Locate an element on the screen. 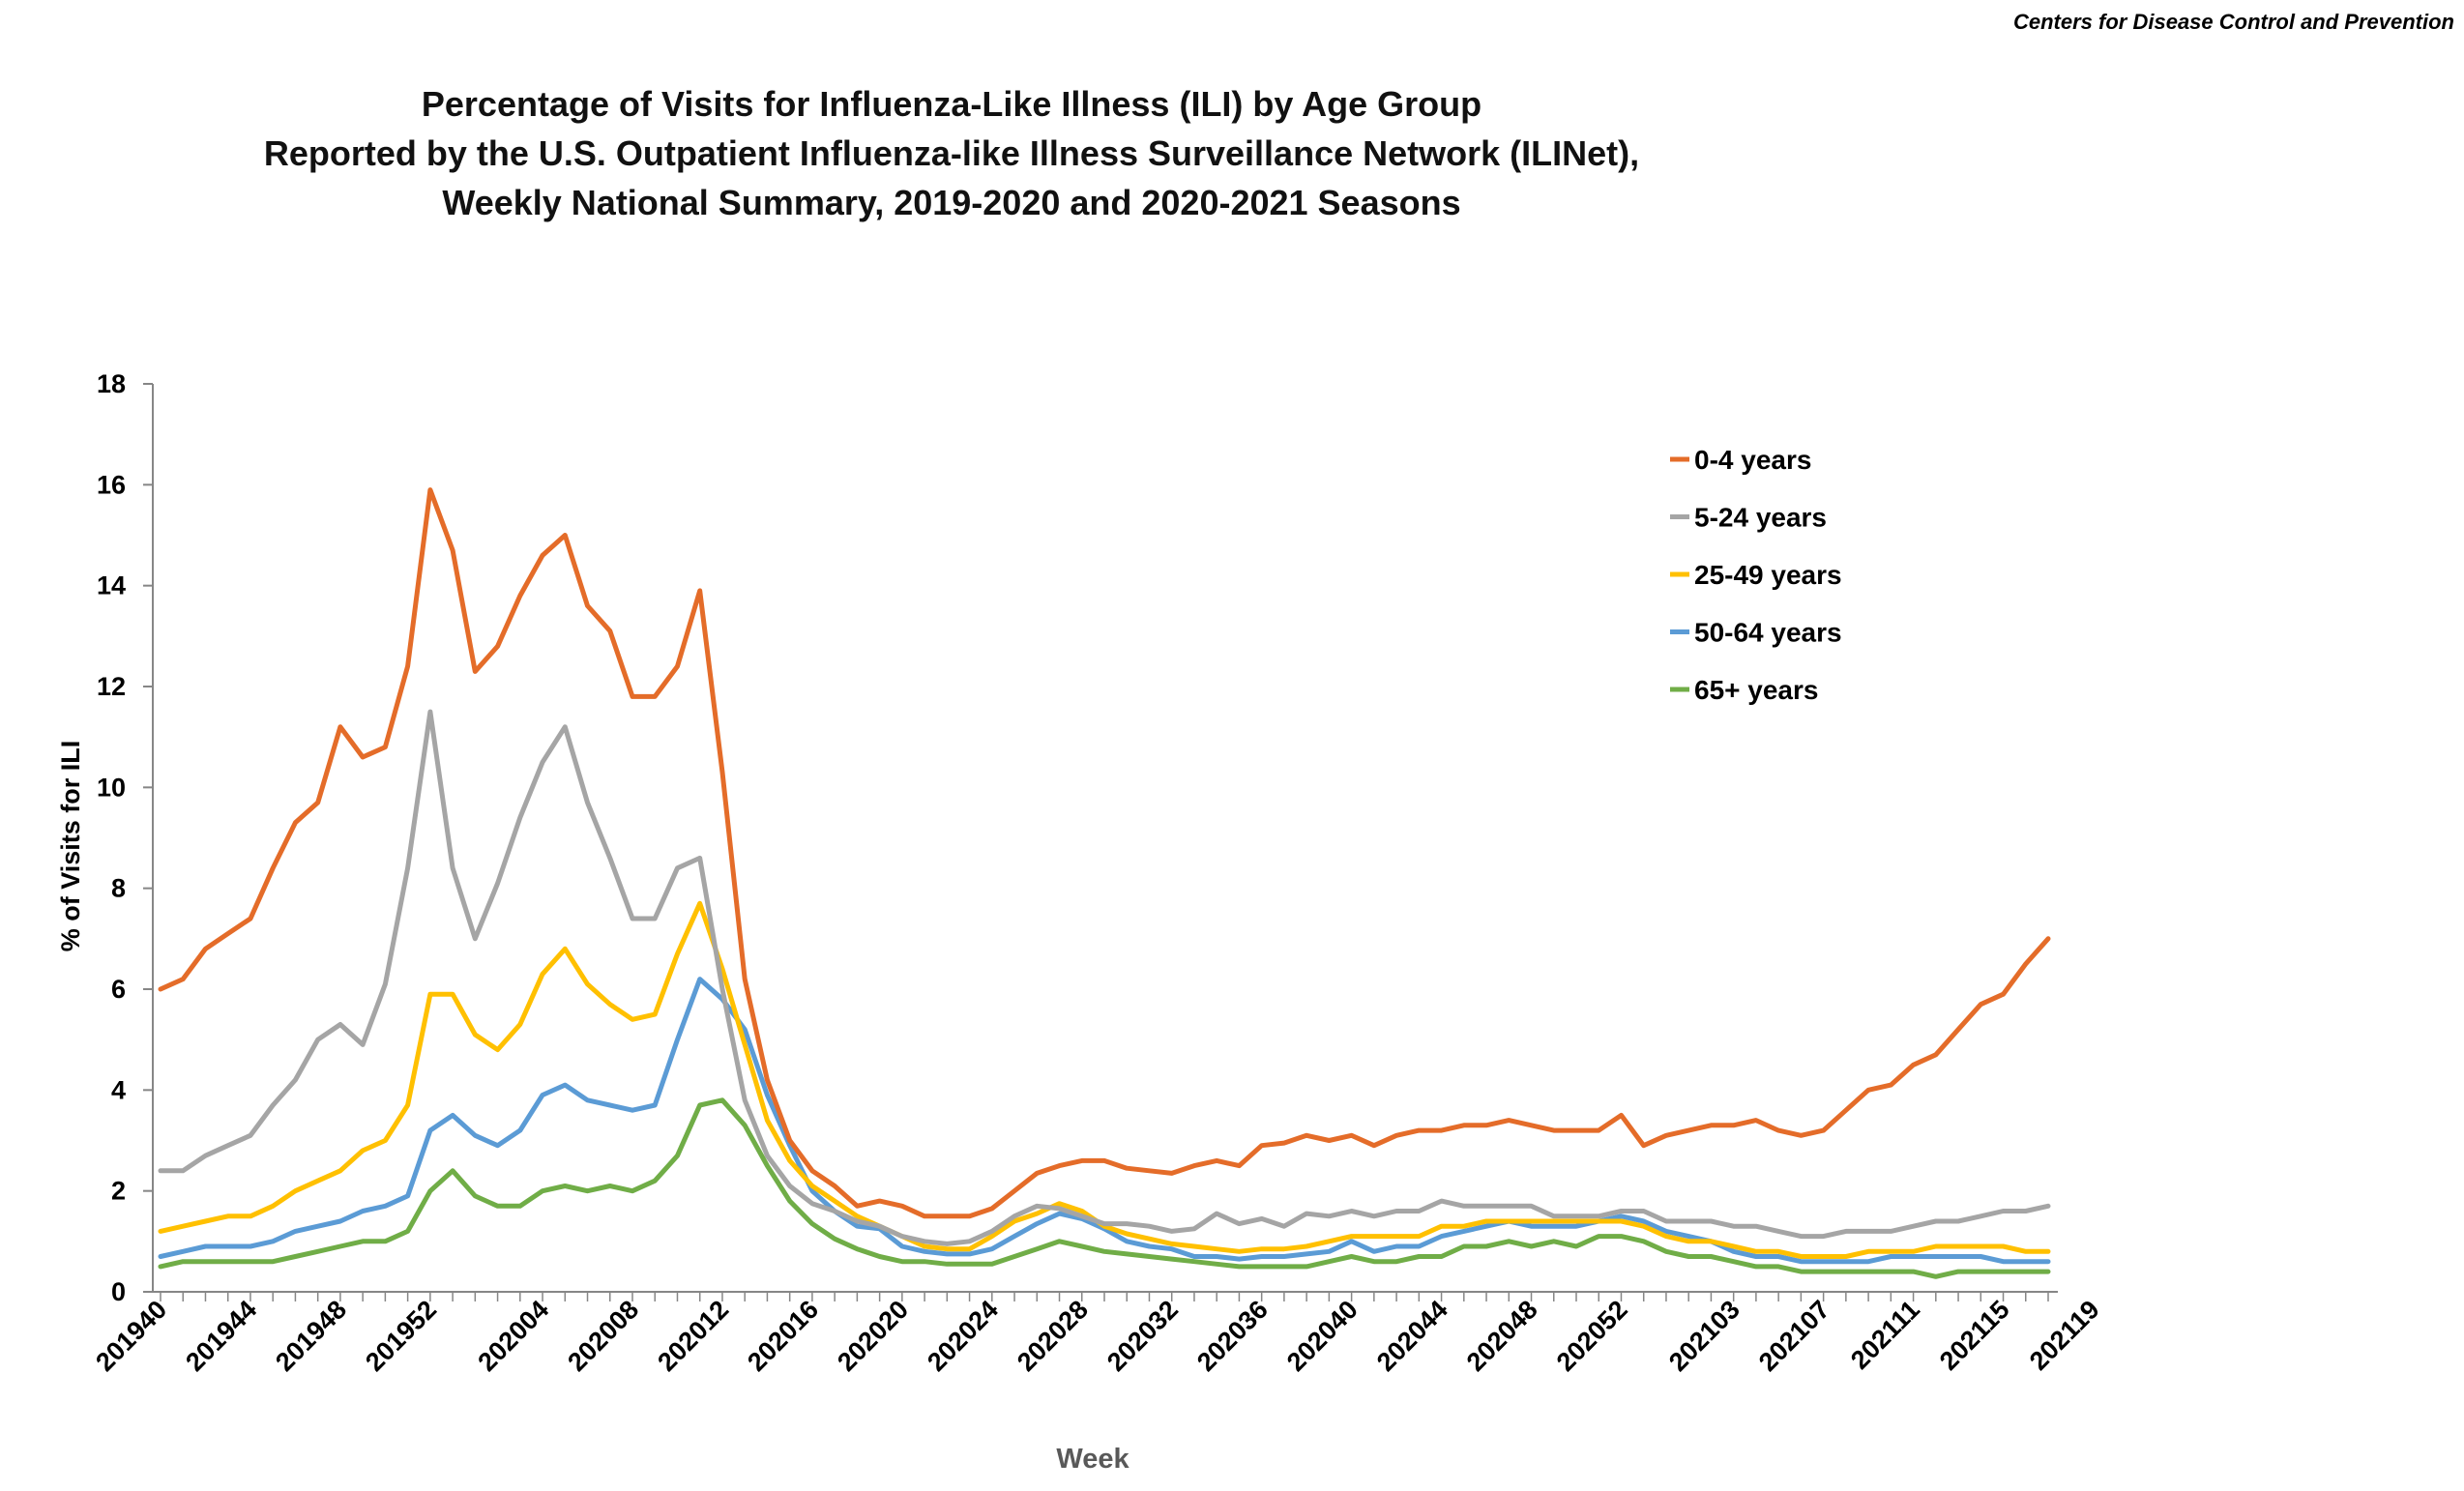  x-tick-label: 201940 is located at coordinates (131, 1336).